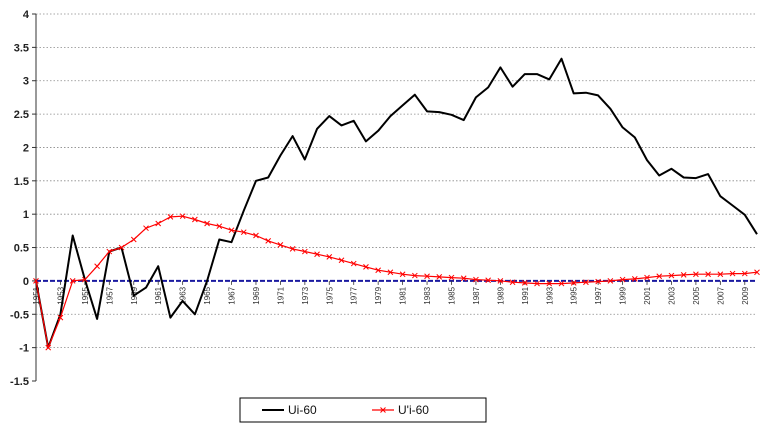  I want to click on x-tick-label: 1981, so click(403, 295).